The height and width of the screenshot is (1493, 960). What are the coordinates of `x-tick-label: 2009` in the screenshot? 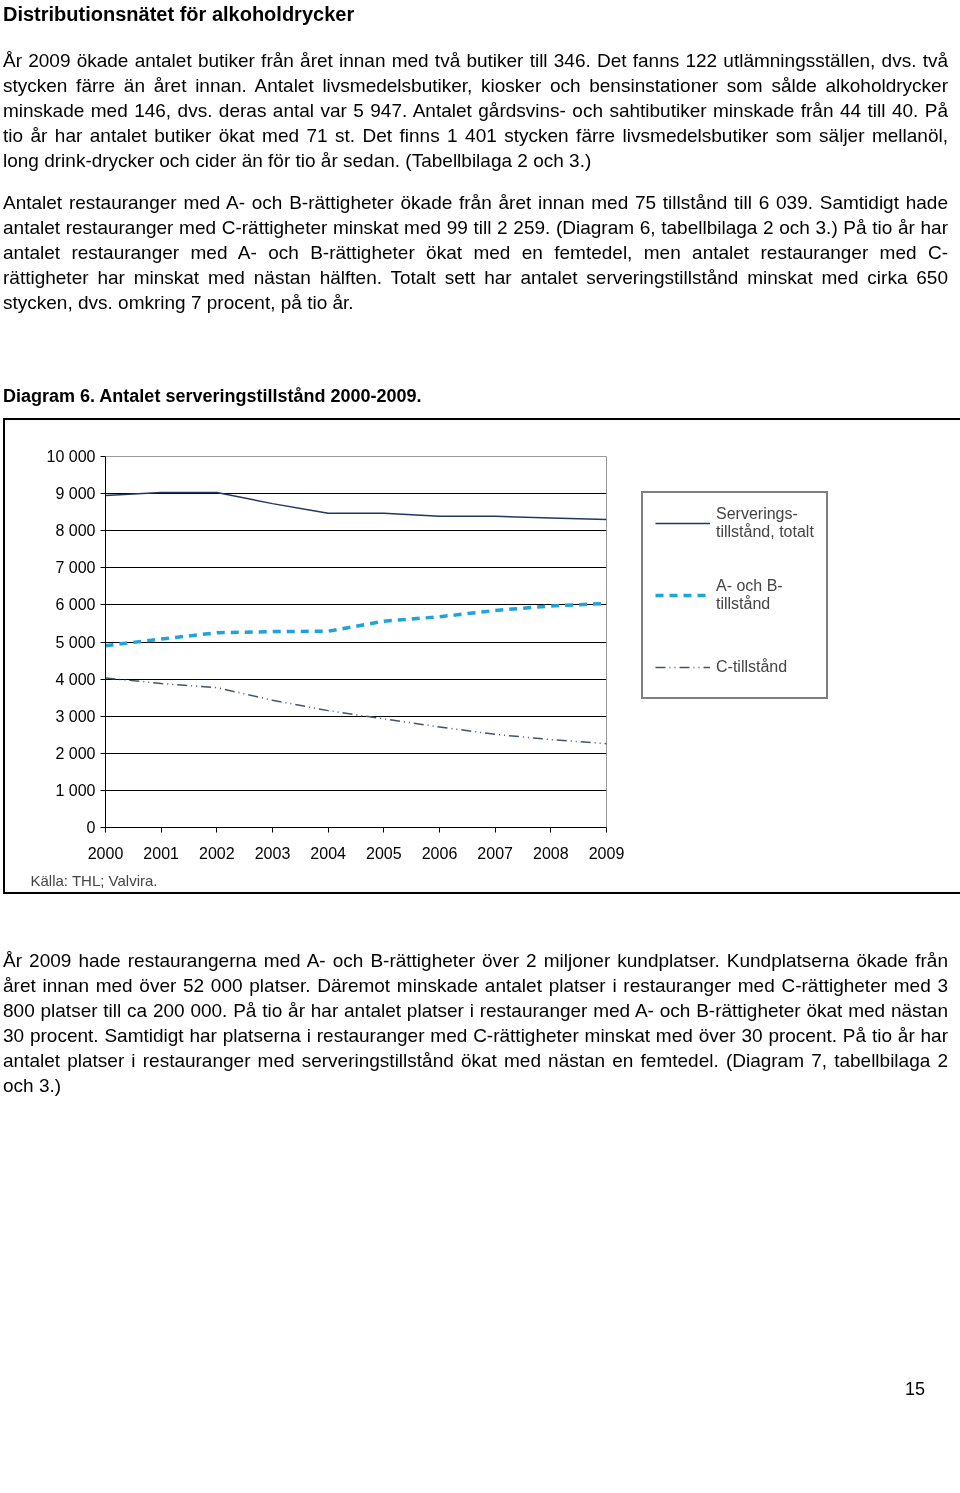 It's located at (606, 853).